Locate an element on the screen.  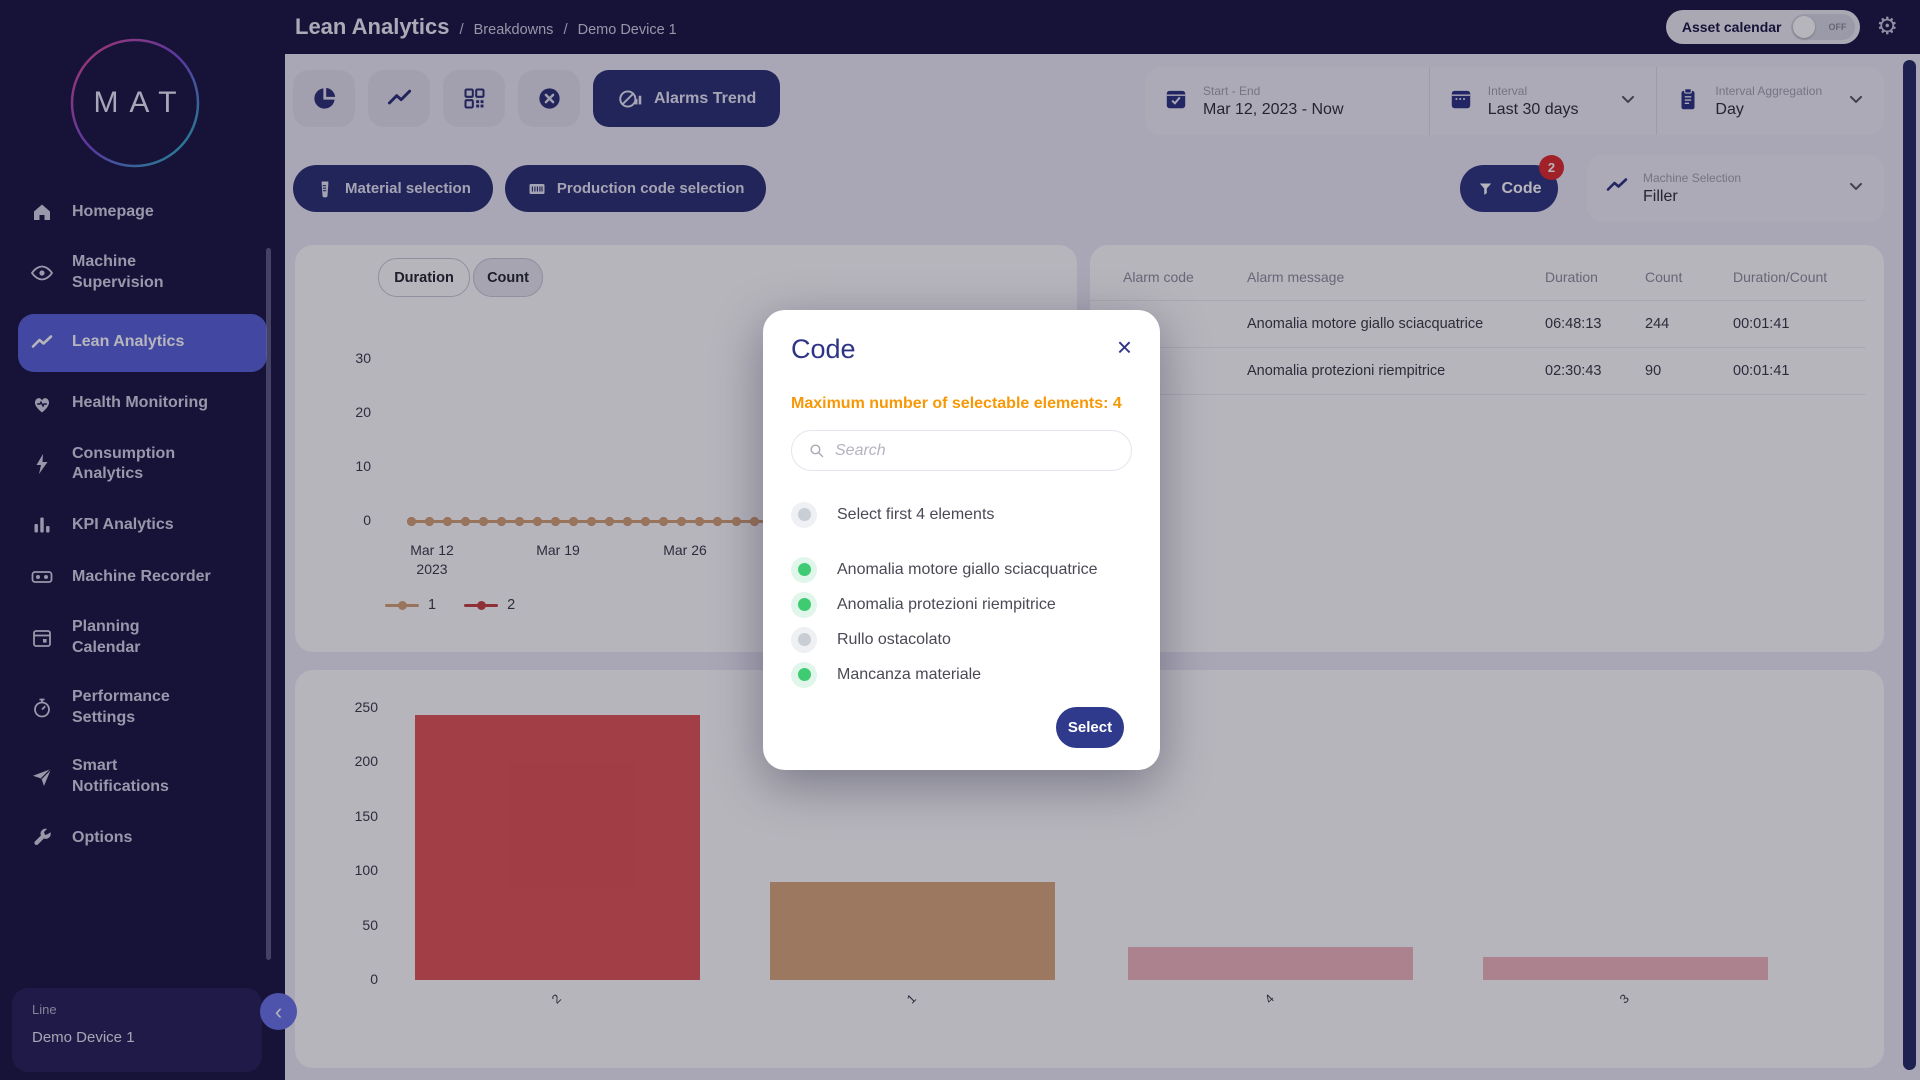
start-end-picker: Start - End Mar 12, 2023 - Now is located at coordinates (1287, 101).